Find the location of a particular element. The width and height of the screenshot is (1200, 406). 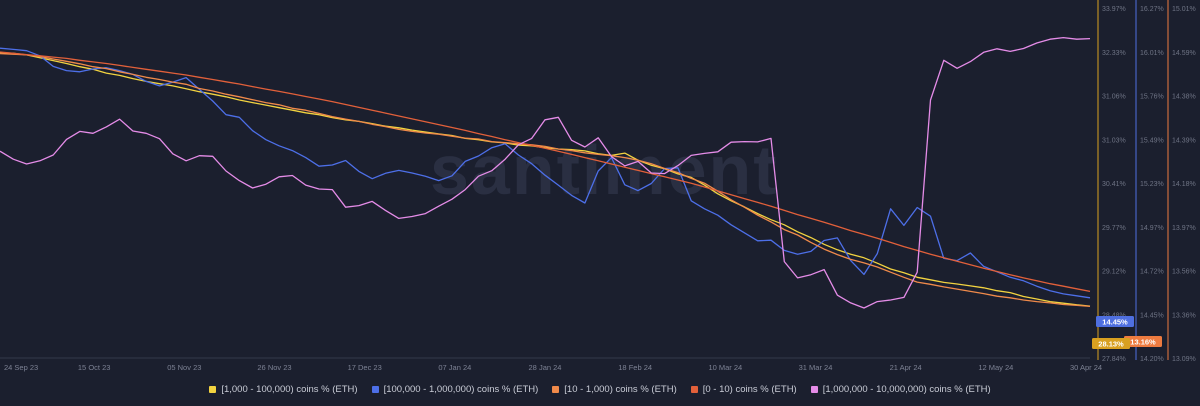

y-tick-label: 29.77% is located at coordinates (1114, 228).